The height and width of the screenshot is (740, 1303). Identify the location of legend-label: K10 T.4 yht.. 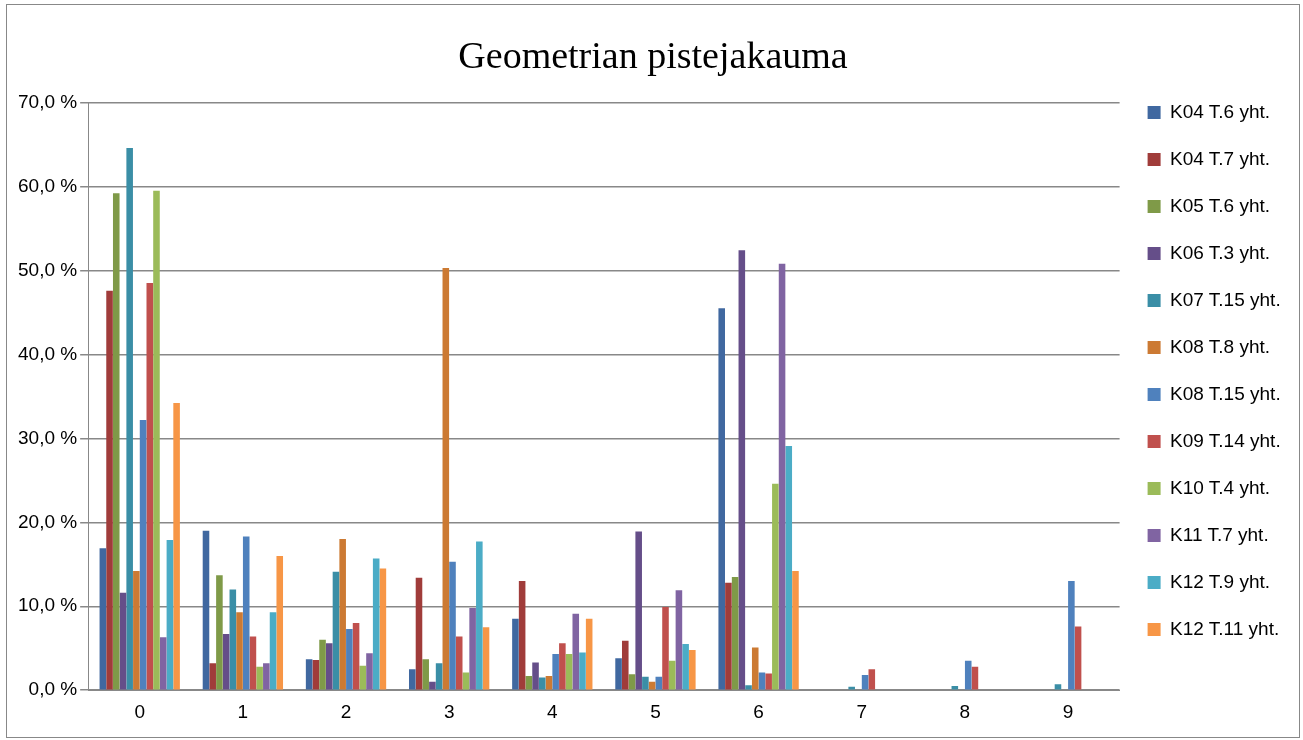
(1220, 487).